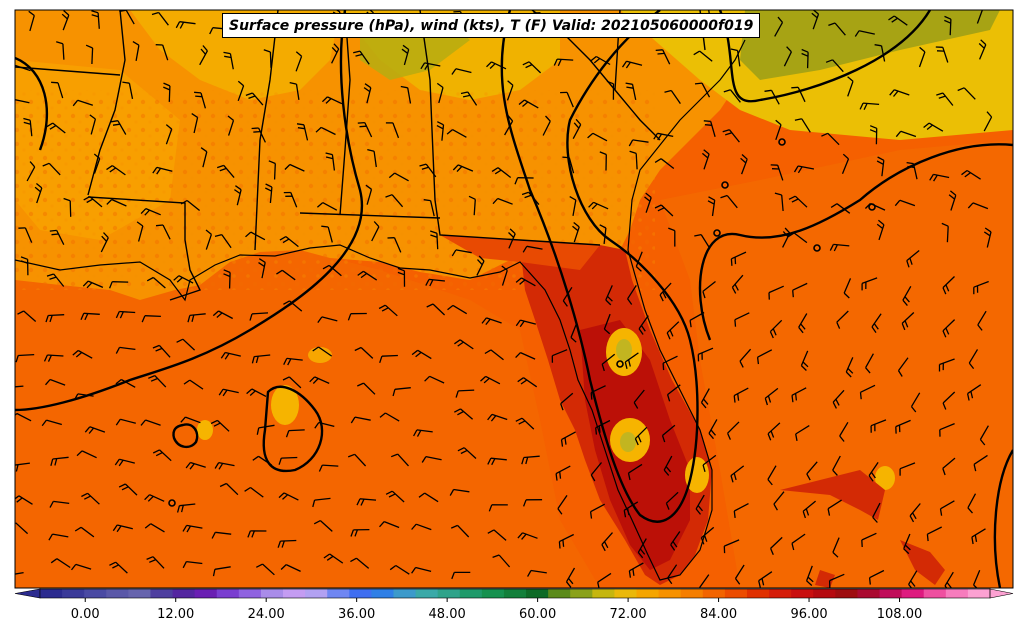  What do you see at coordinates (447, 614) in the screenshot?
I see `colorbar-tick-label: 48.00` at bounding box center [447, 614].